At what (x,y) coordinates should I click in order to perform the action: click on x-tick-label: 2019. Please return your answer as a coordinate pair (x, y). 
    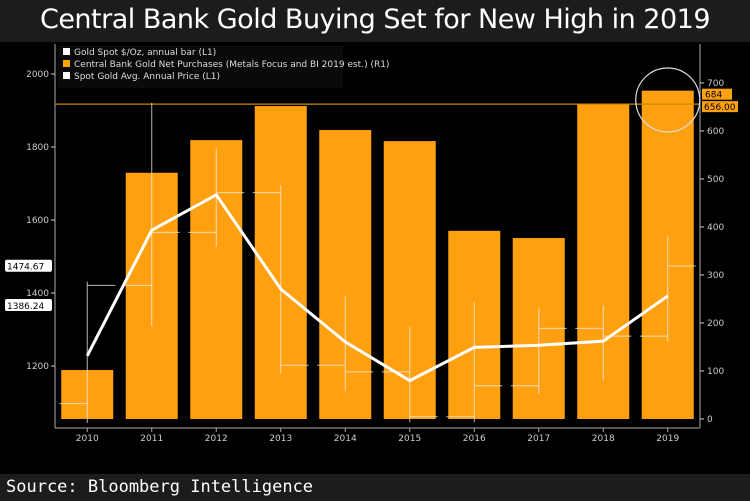
    Looking at the image, I should click on (667, 439).